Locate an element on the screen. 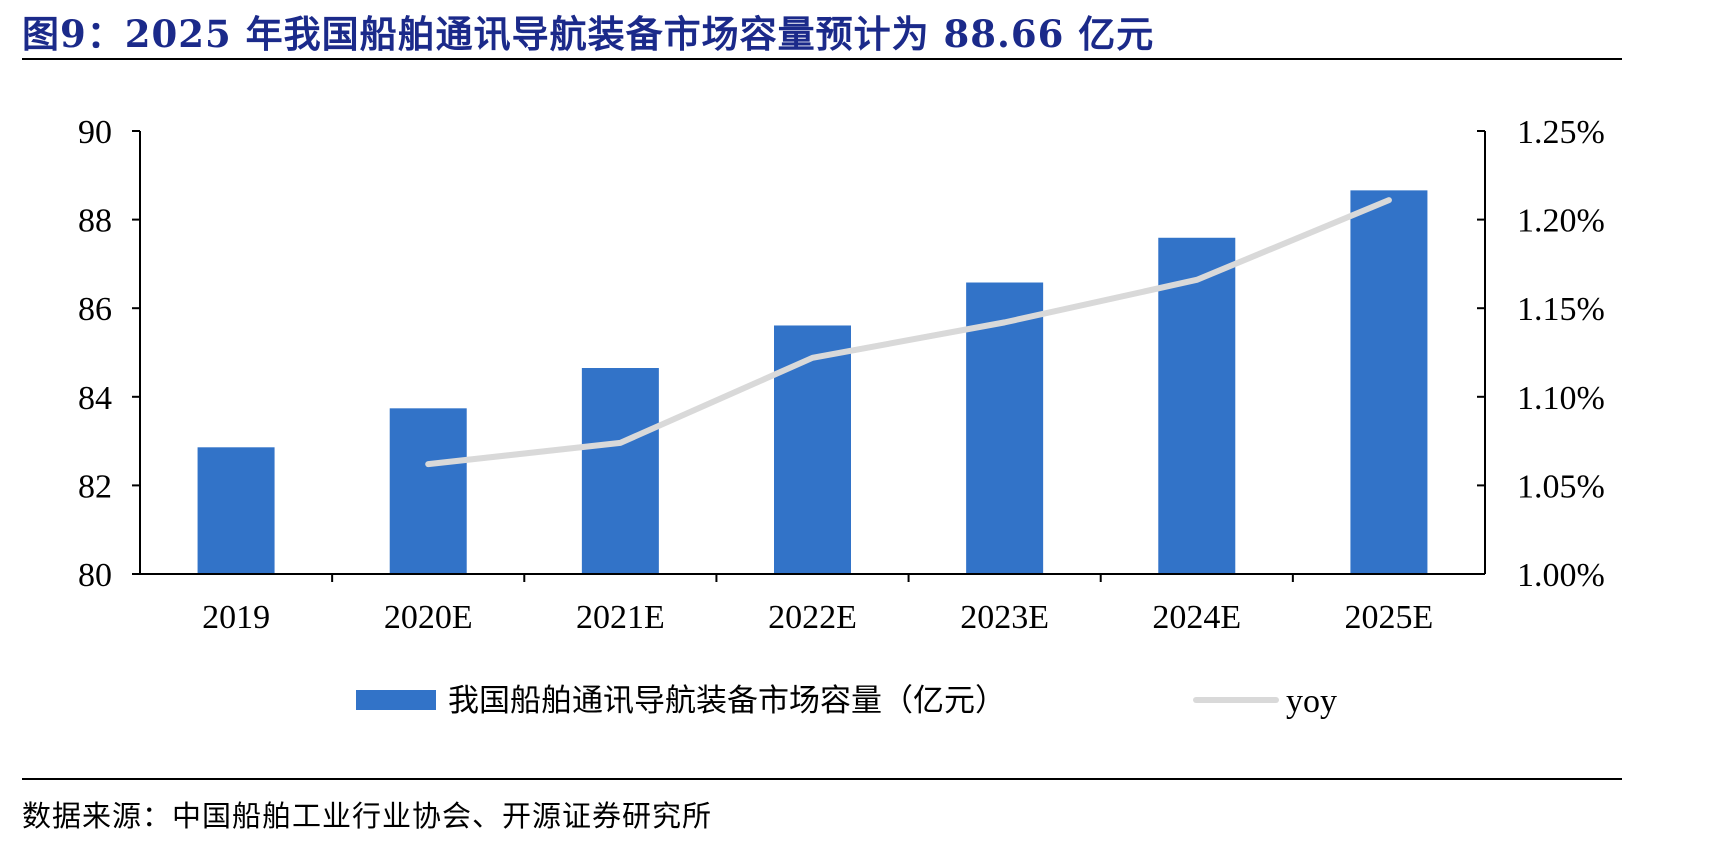 This screenshot has width=1735, height=843. left-tick-label: 80 is located at coordinates (95, 575).